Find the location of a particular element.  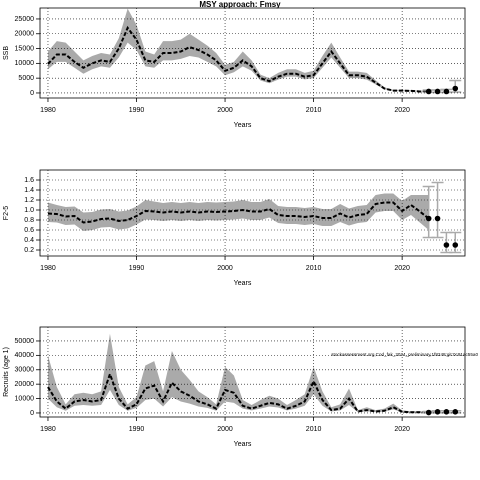

chart-title: MSY approach: Fmsy is located at coordinates (240, 4).